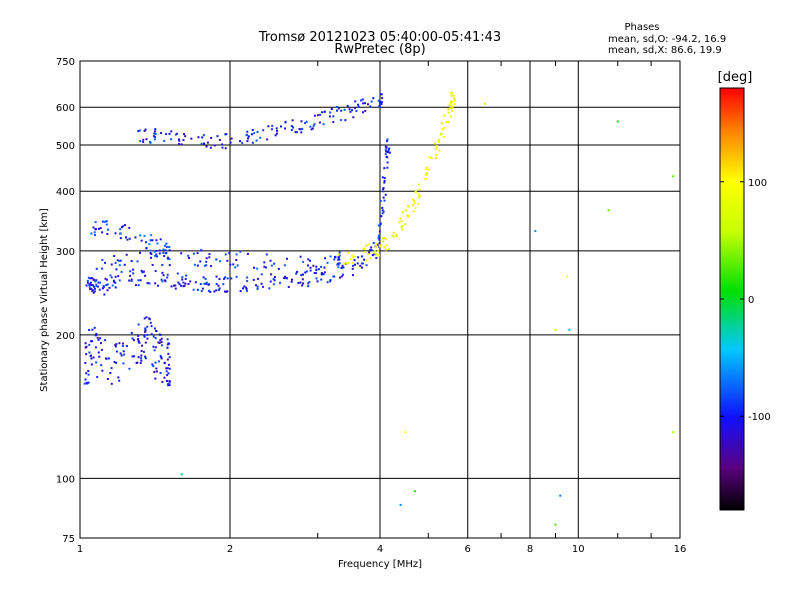 This screenshot has width=800, height=600. What do you see at coordinates (65, 146) in the screenshot?
I see `y-tick-label: 500` at bounding box center [65, 146].